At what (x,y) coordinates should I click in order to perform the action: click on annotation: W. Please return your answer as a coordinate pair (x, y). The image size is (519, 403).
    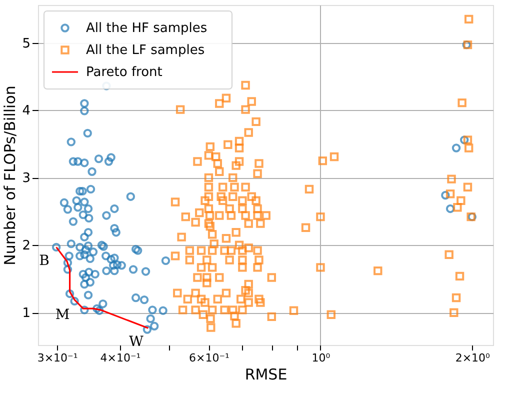
    Looking at the image, I should click on (136, 342).